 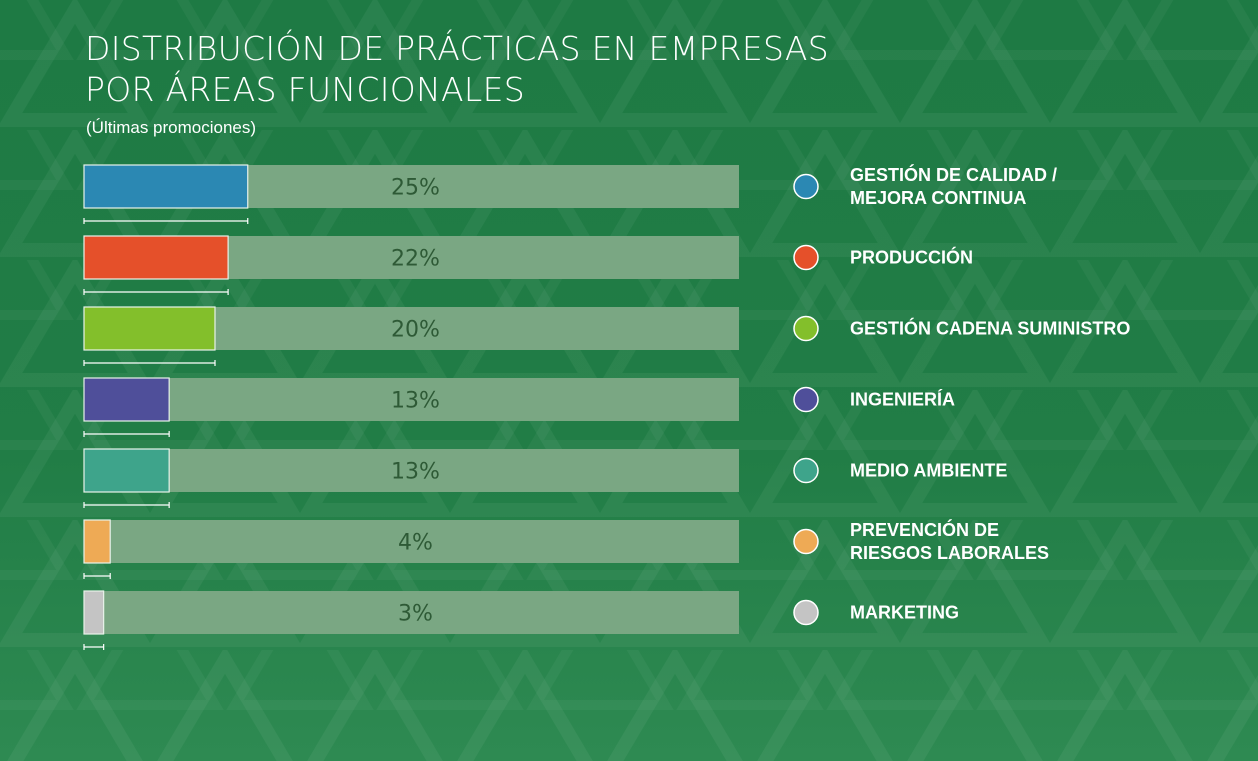 I want to click on legend-label: RIESGOS LABORALES, so click(x=949, y=553).